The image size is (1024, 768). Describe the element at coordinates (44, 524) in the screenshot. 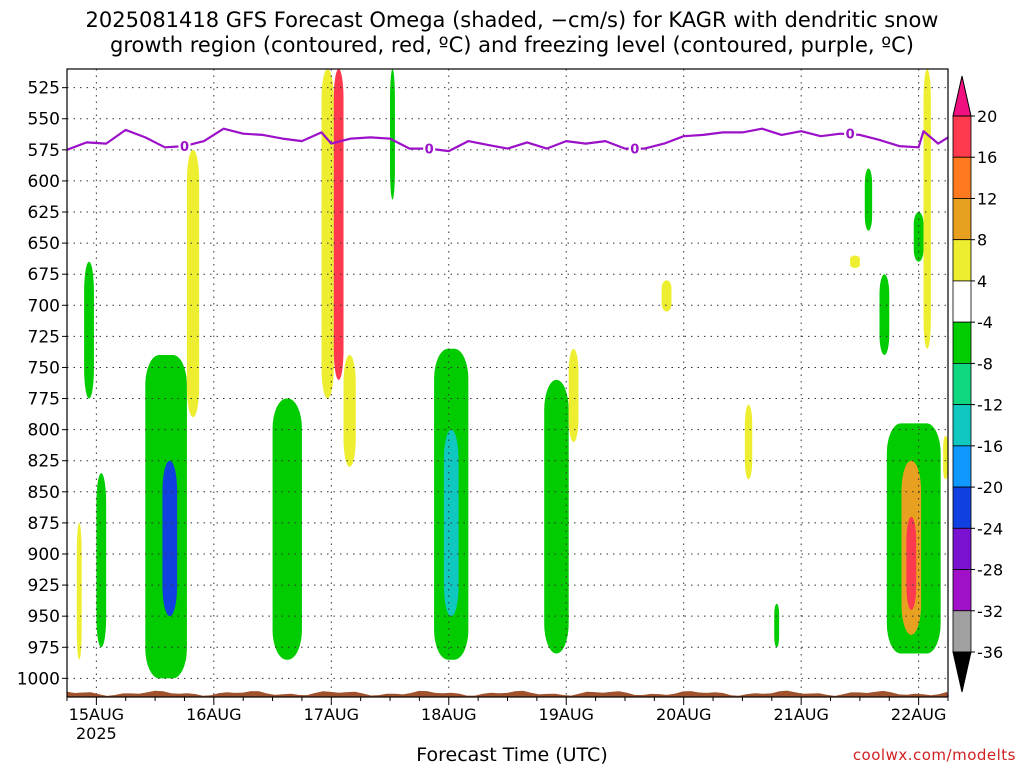

I see `y-tick-label: 875` at that location.